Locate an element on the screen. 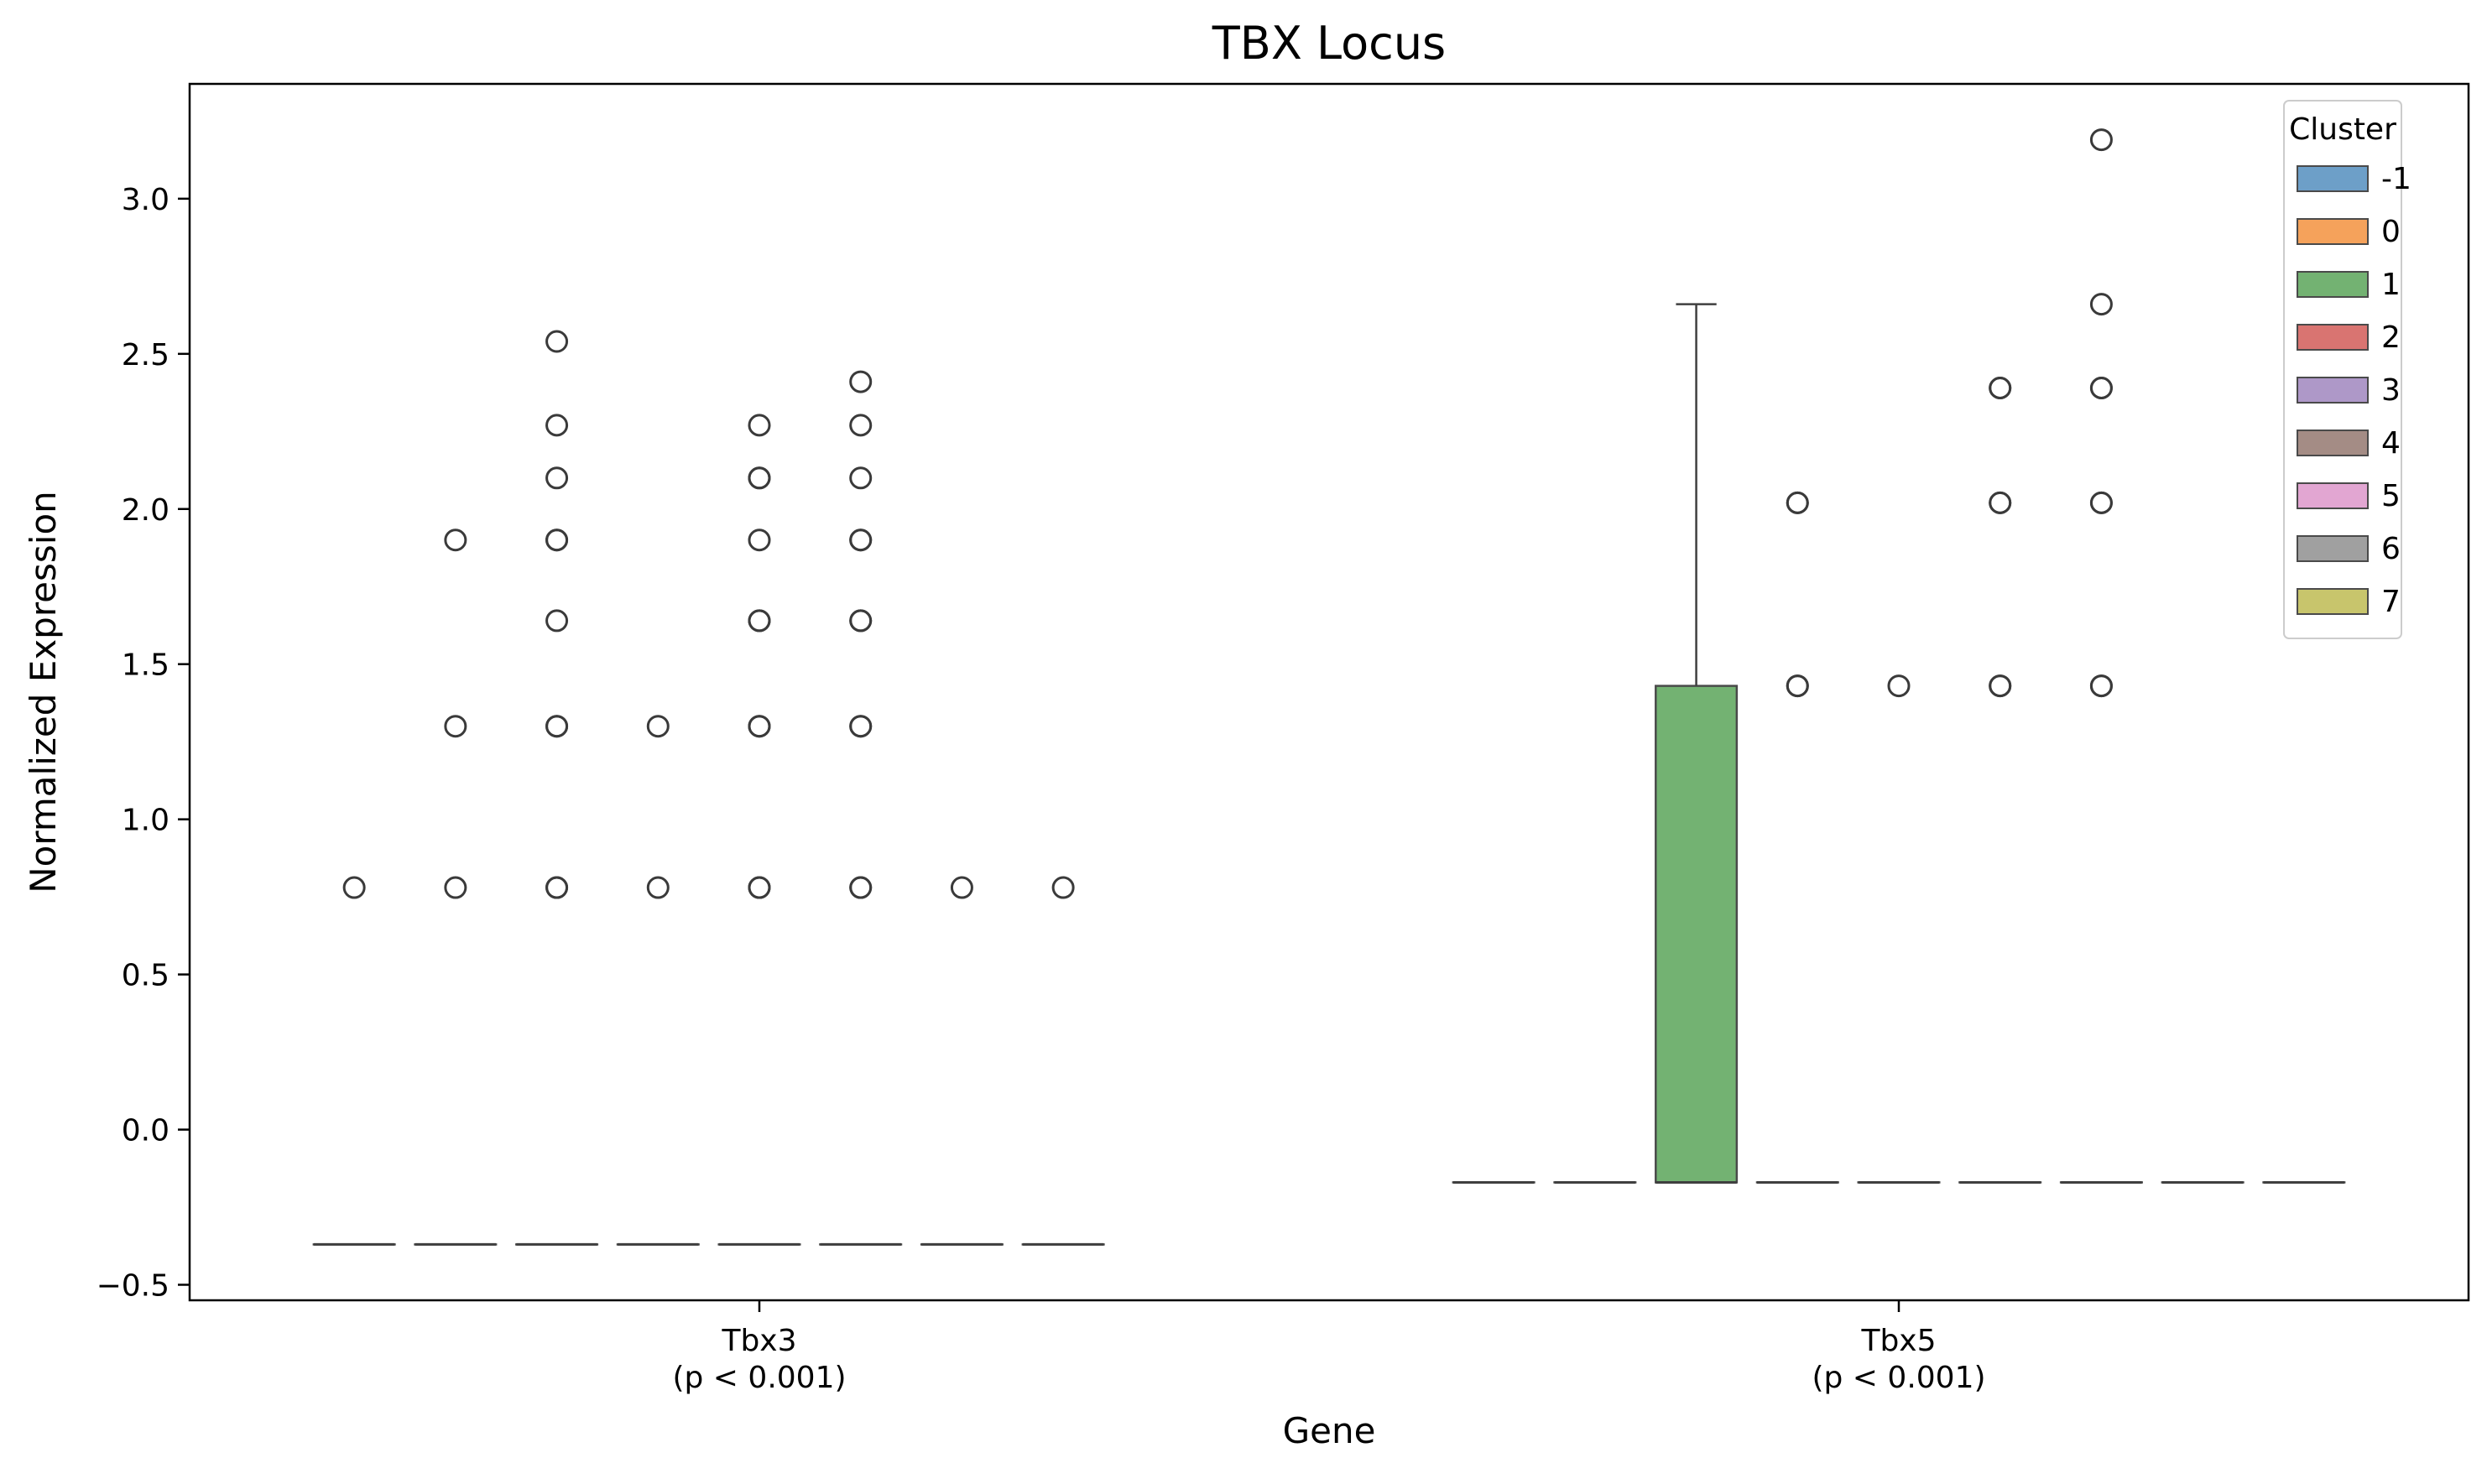 Image resolution: width=2487 pixels, height=1484 pixels. legend-label: 1 is located at coordinates (2391, 285).